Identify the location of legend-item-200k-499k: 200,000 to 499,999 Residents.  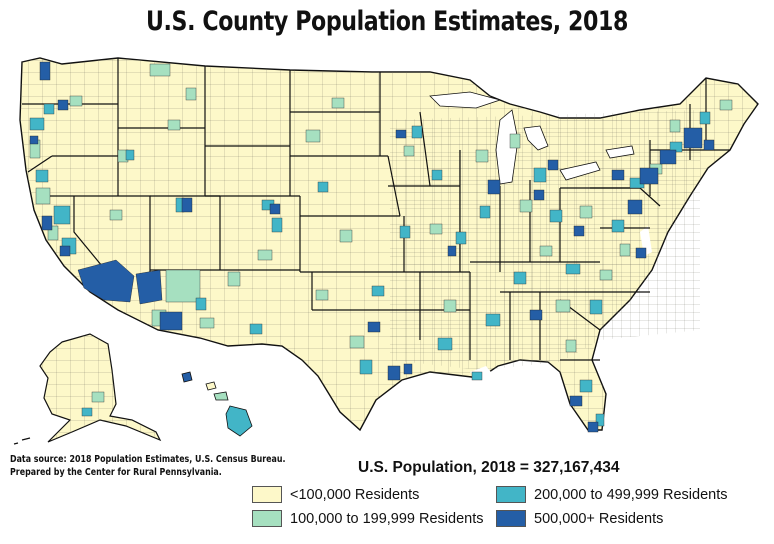
(611, 494).